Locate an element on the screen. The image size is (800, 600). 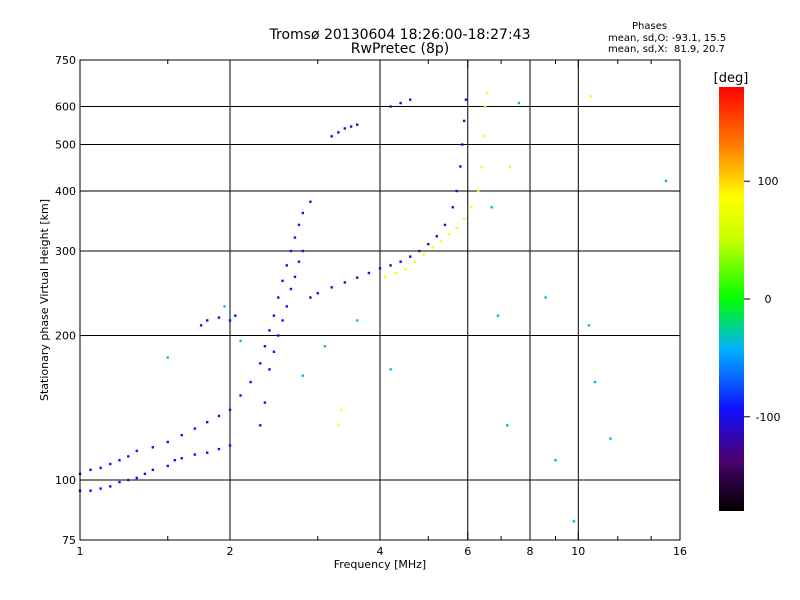
x-tick-label: 2 is located at coordinates (230, 551).